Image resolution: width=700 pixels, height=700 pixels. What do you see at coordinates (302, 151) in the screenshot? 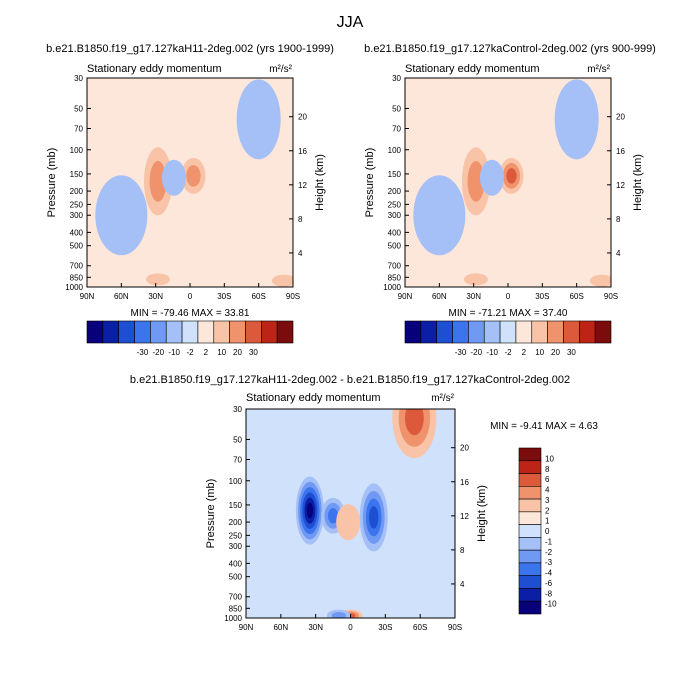
I see `right-tick-label: 16` at bounding box center [302, 151].